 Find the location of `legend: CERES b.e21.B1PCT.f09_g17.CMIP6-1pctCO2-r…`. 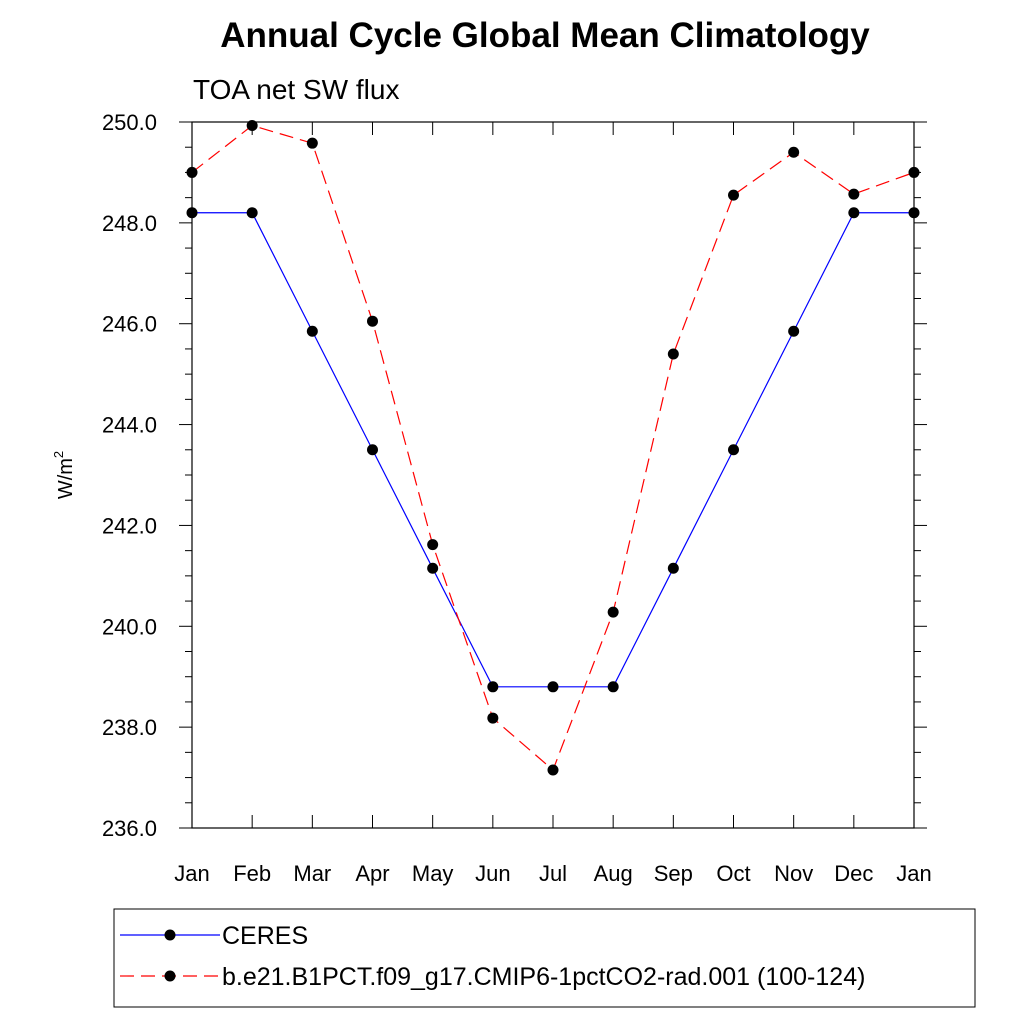

legend: CERES b.e21.B1PCT.f09_g17.CMIP6-1pctCO2-r… is located at coordinates (492, 956).